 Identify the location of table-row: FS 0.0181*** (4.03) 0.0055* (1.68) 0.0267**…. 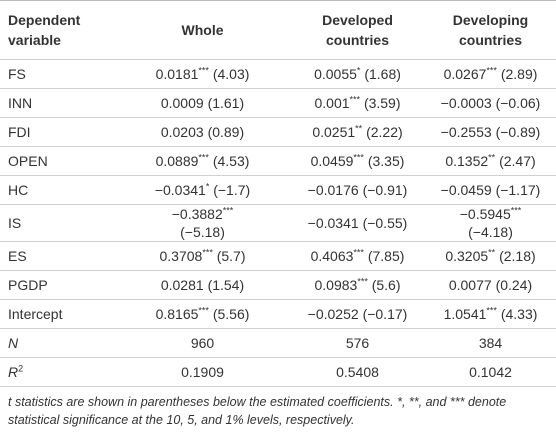
(278, 74).